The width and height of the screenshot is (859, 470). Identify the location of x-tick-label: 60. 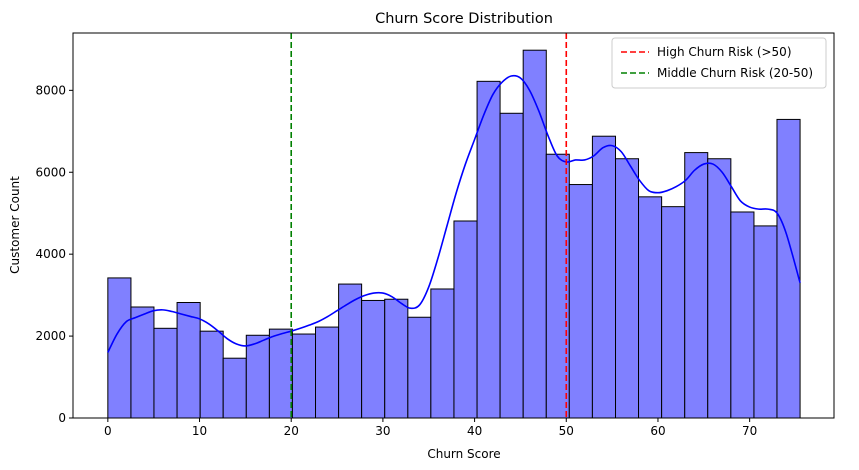
(657, 431).